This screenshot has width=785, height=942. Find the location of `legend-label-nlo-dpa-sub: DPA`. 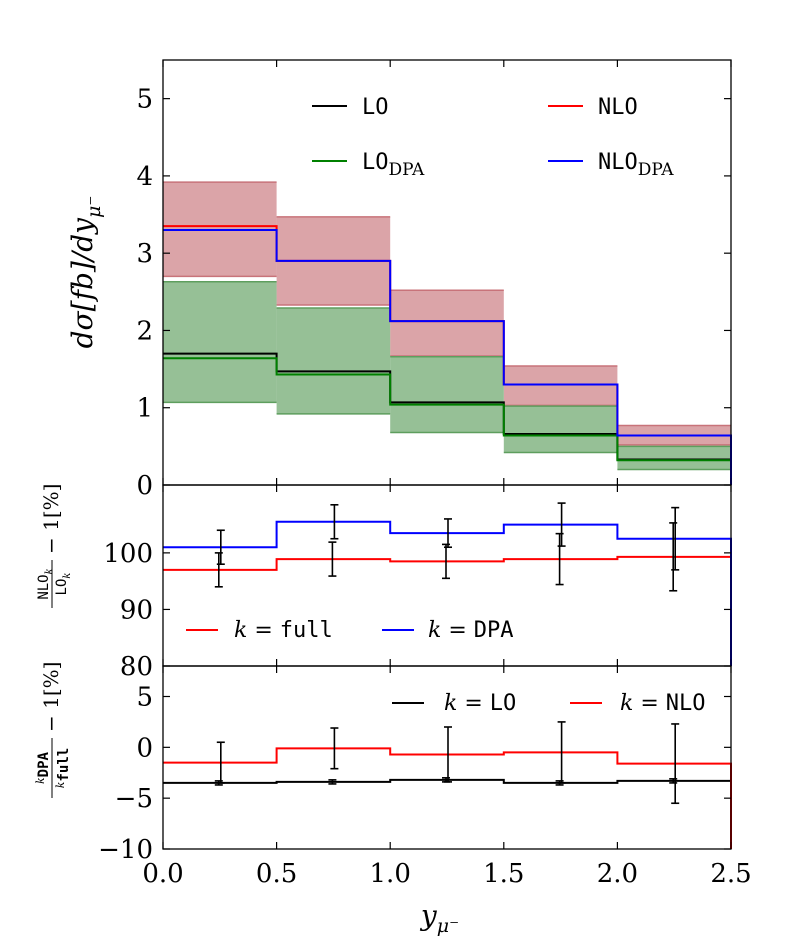

legend-label-nlo-dpa-sub: DPA is located at coordinates (656, 170).